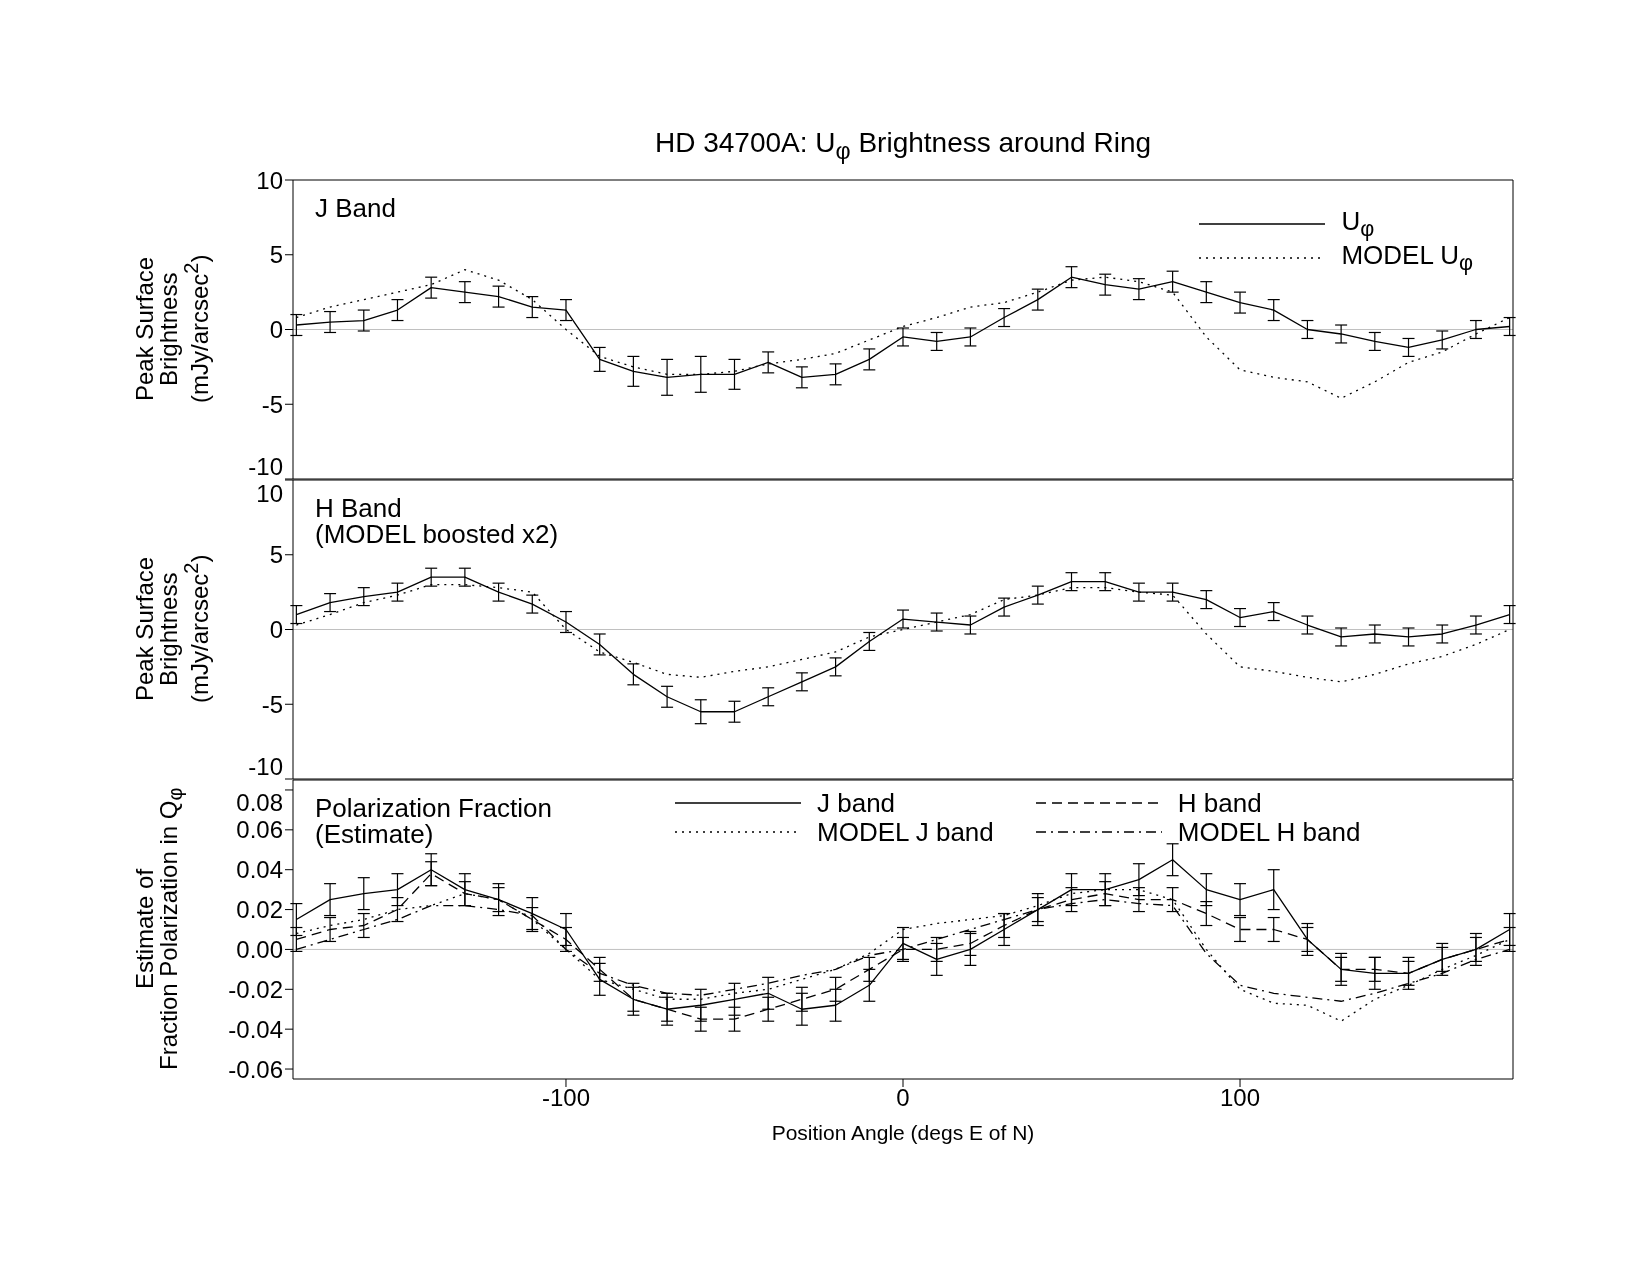 This screenshot has height=1275, width=1650. What do you see at coordinates (259, 949) in the screenshot?
I see `y-tick-label: 0.00` at bounding box center [259, 949].